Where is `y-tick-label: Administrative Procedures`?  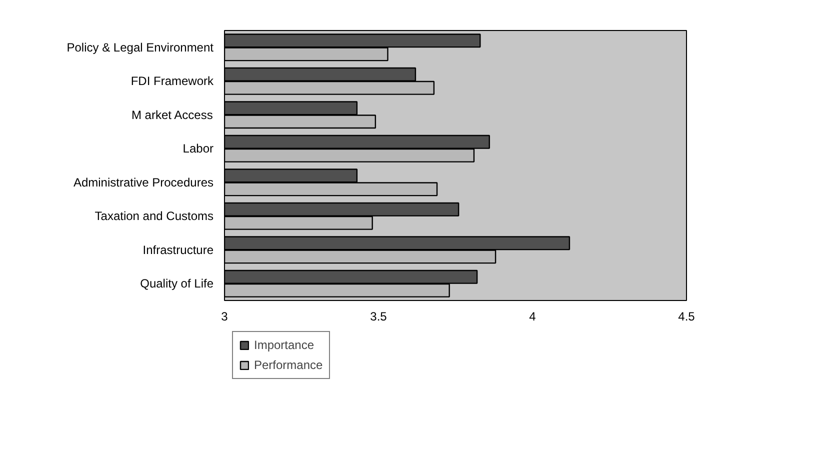
y-tick-label: Administrative Procedures is located at coordinates (143, 182).